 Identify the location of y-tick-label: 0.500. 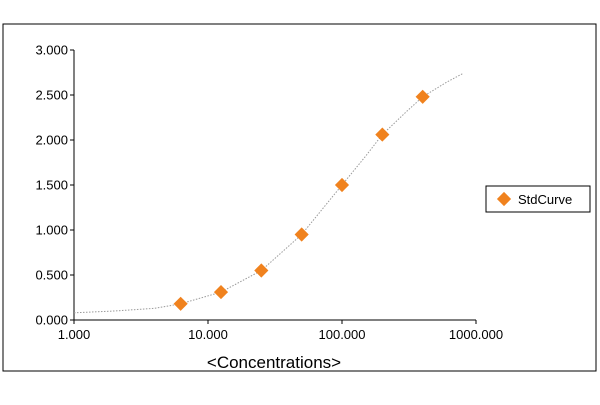
(51, 275).